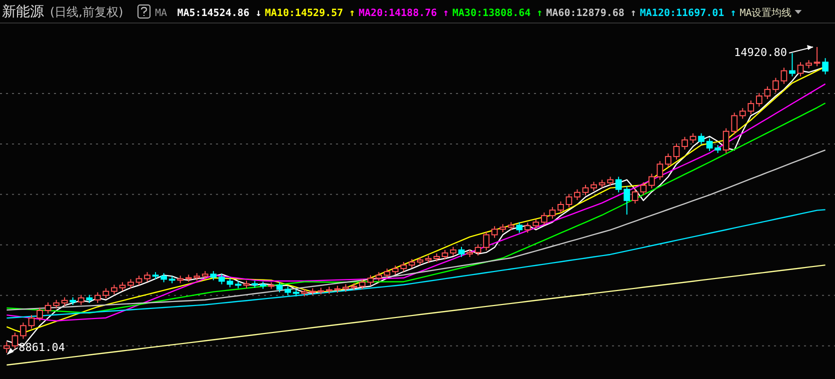 The height and width of the screenshot is (379, 835). What do you see at coordinates (688, 13) in the screenshot?
I see `text: MA120:11697.01 ↑` at bounding box center [688, 13].